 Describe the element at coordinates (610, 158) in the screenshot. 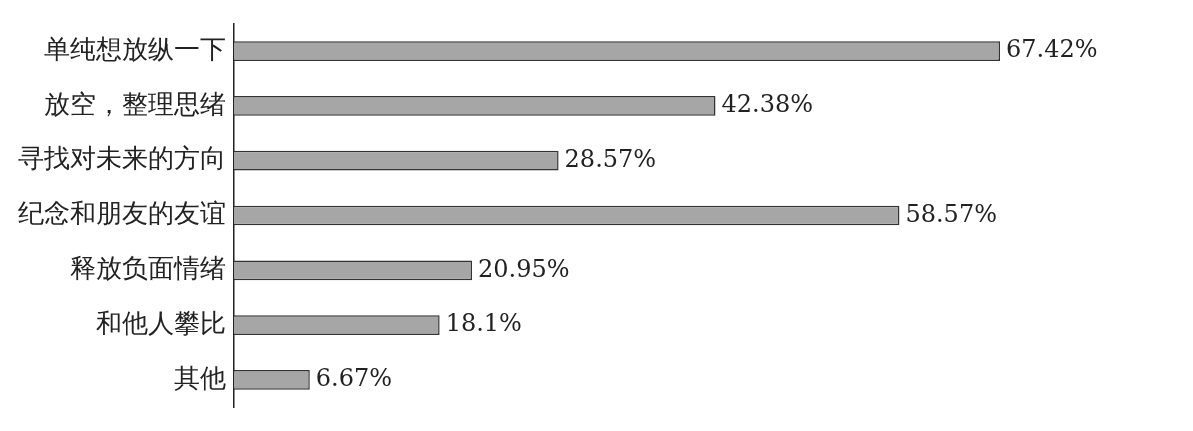

I see `data-label: 28.57%` at that location.